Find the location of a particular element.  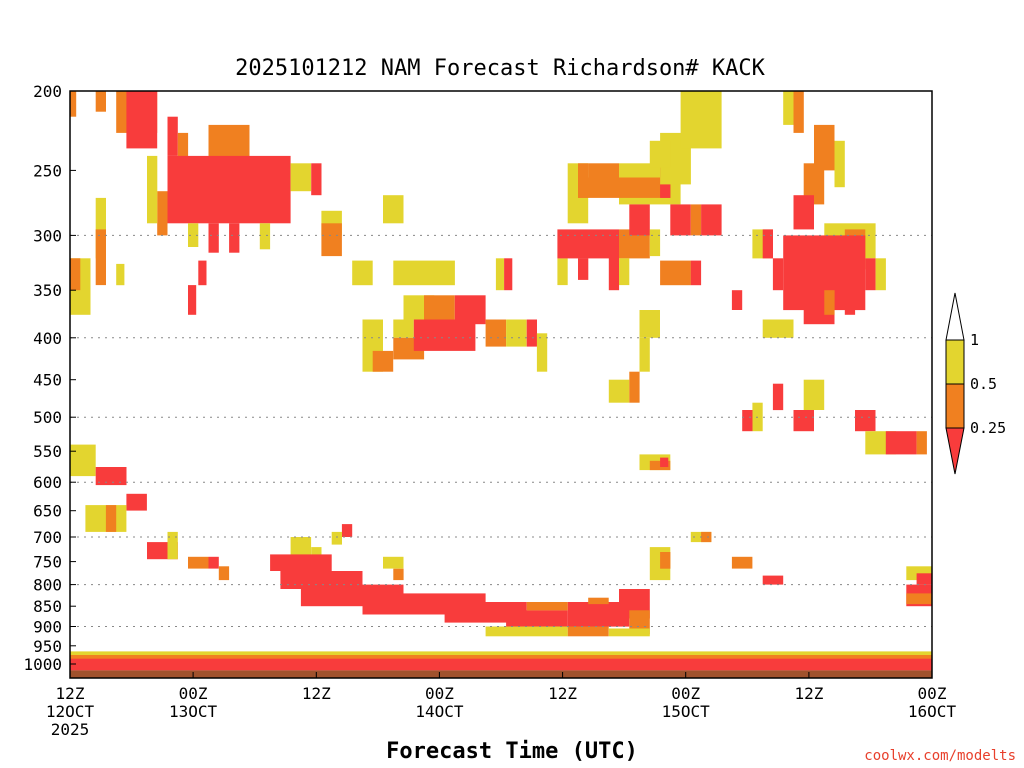

y-tick-label: 400 is located at coordinates (47, 338).